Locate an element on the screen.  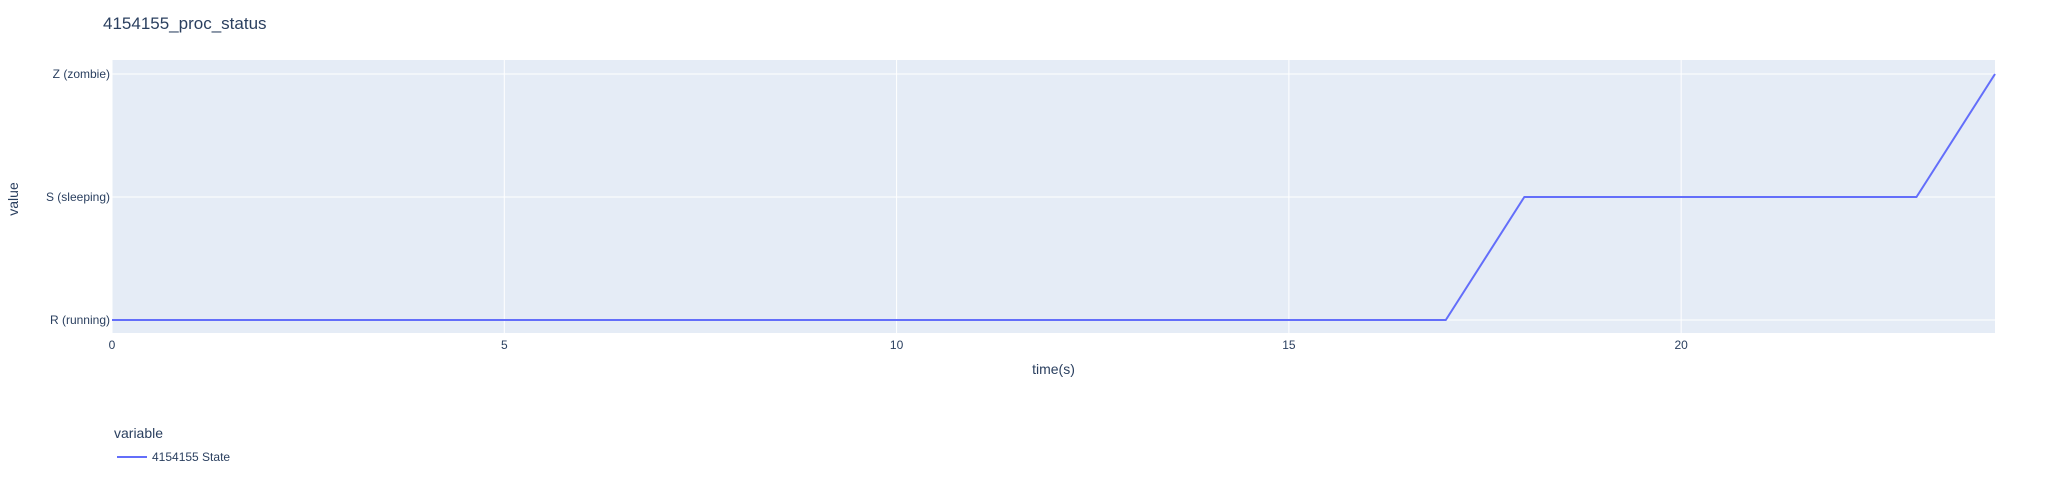
x-tick-labels: 0 5 10 15 20 is located at coordinates (899, 345).